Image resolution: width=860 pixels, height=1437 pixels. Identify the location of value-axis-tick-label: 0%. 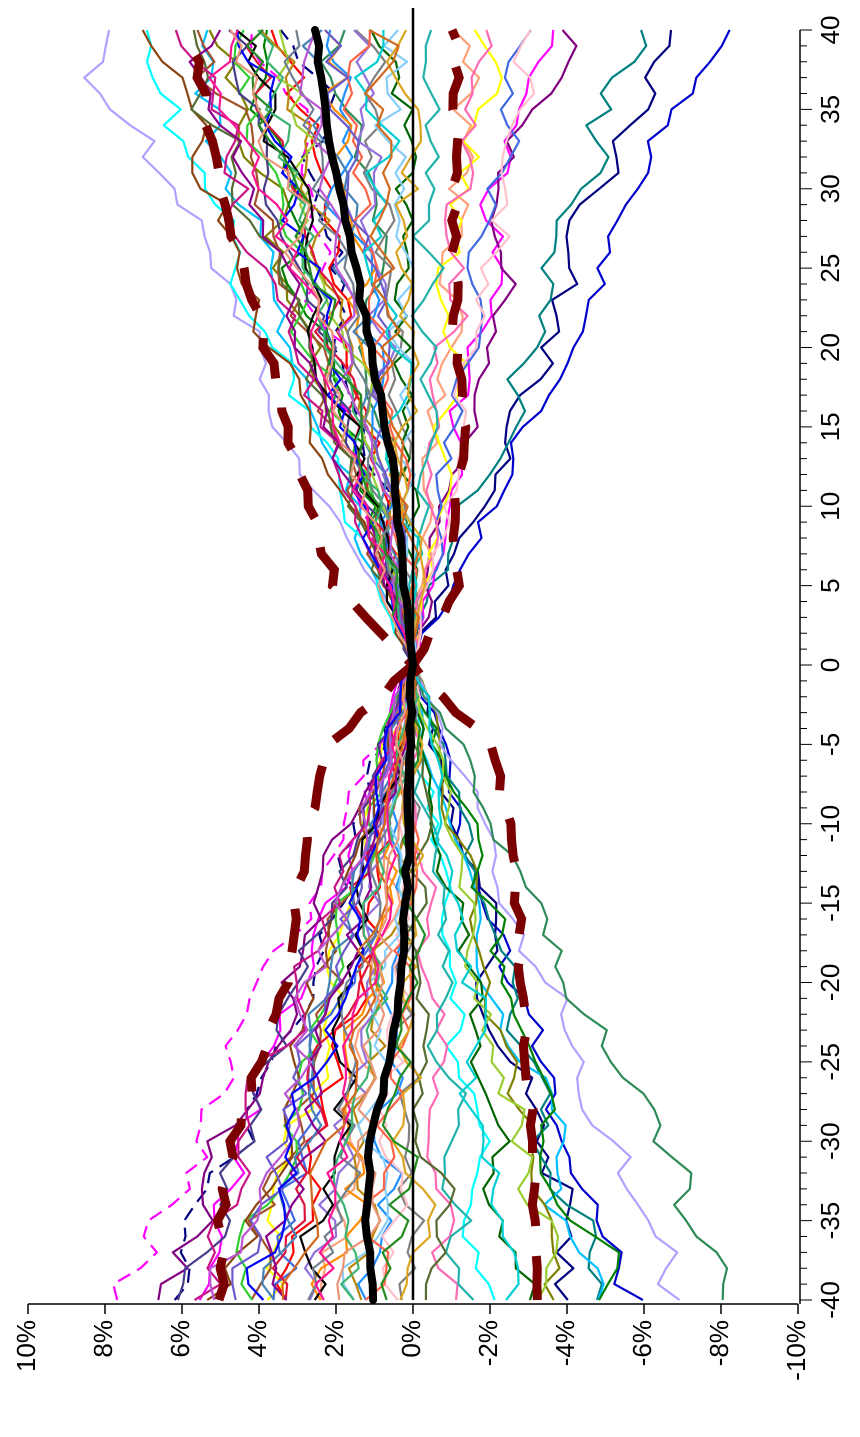
(411, 1339).